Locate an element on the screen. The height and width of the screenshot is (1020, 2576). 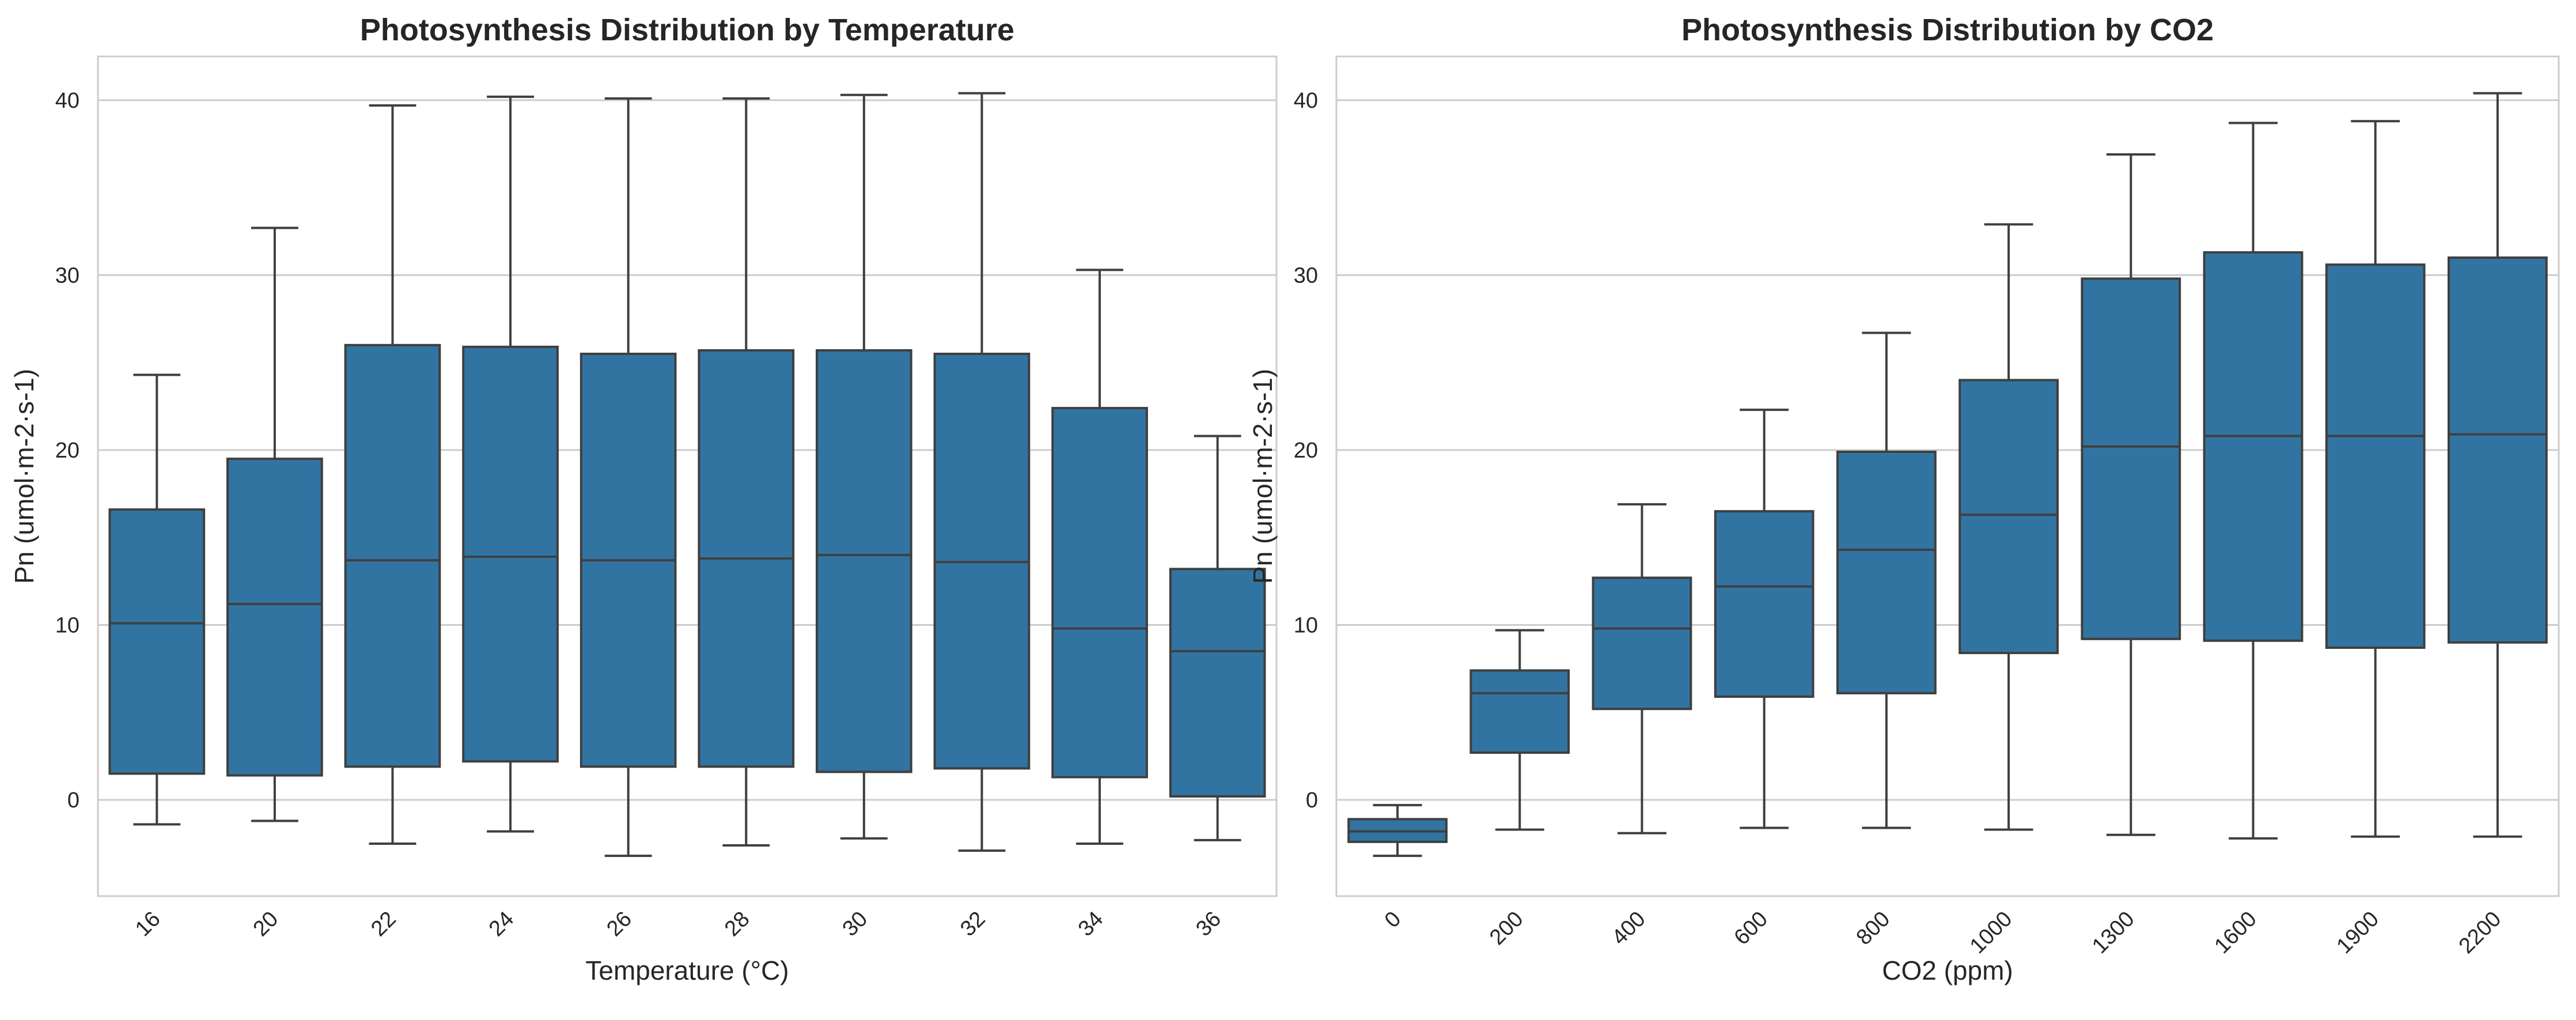
x-tick-label: 400 is located at coordinates (1628, 928).